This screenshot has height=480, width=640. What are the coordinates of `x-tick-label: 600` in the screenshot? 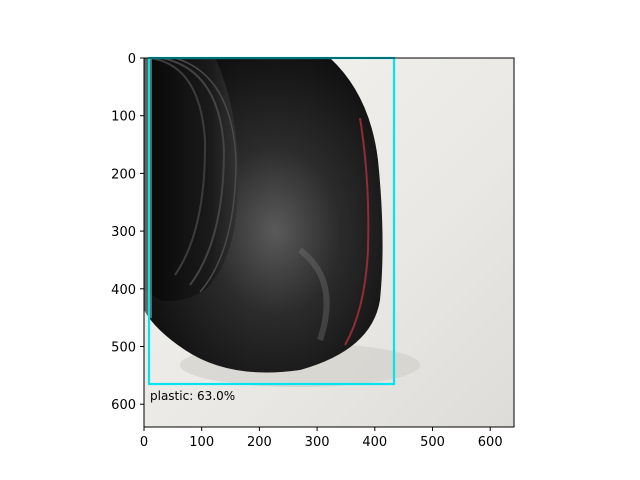 It's located at (490, 442).